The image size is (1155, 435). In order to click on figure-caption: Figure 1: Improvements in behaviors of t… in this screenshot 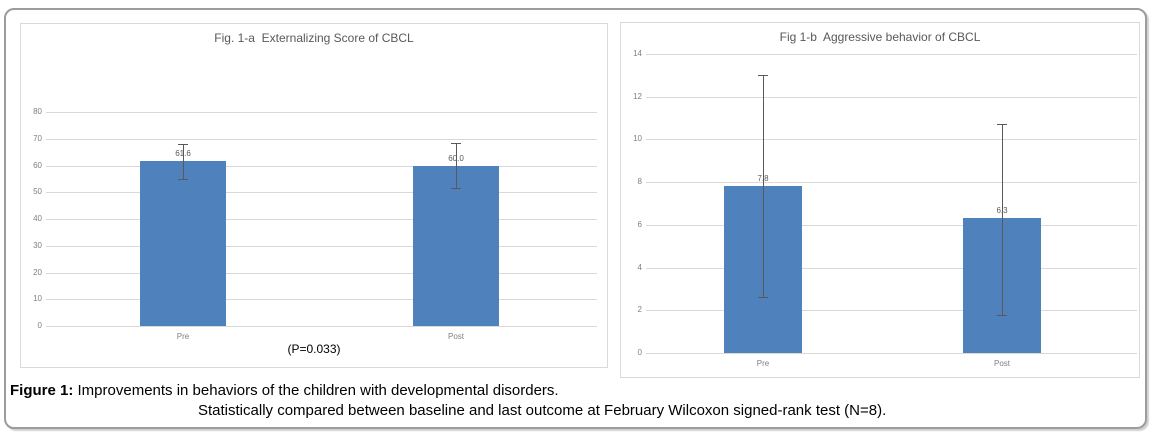, I will do `click(575, 401)`.